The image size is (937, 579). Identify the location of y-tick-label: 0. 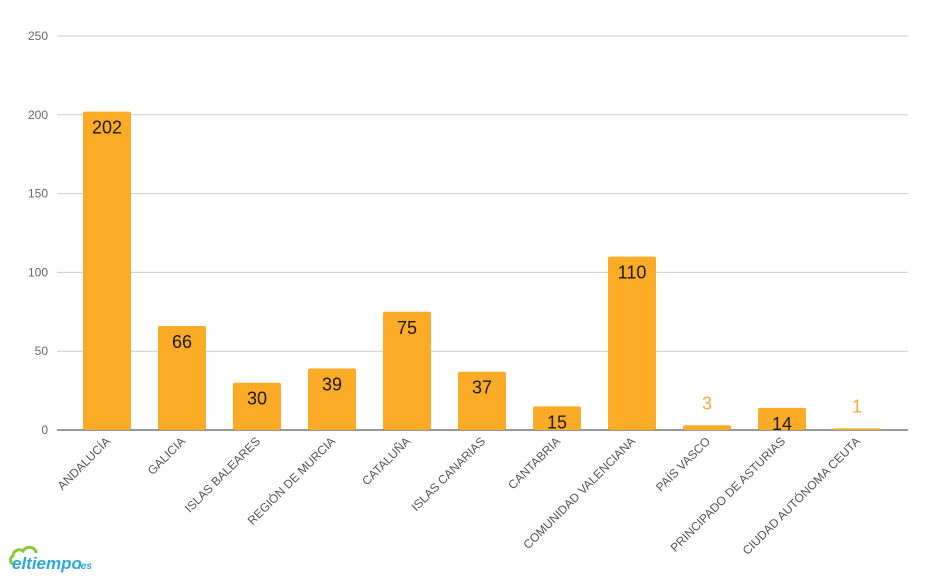
(44, 430).